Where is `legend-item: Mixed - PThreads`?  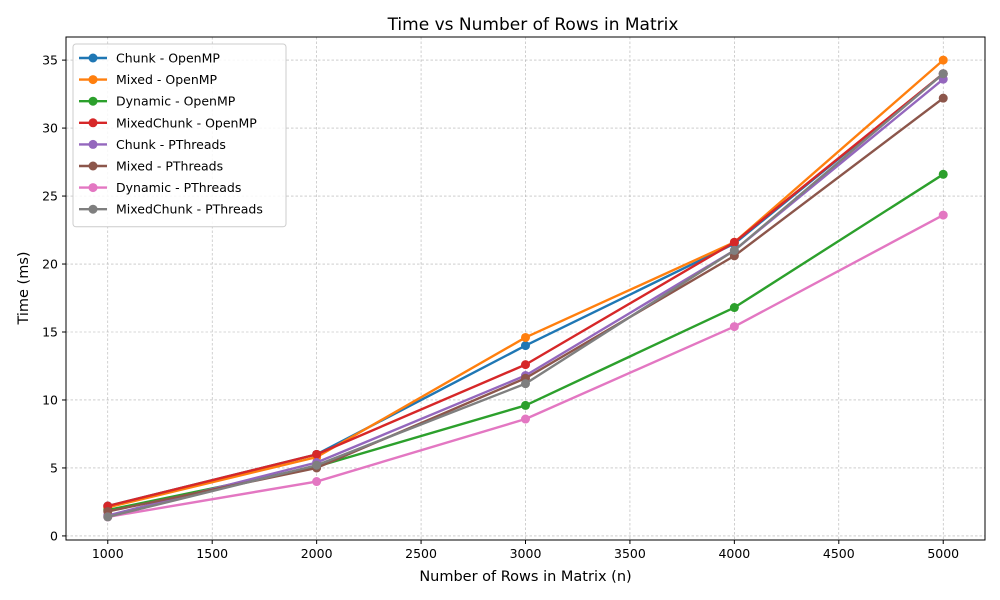
legend-item: Mixed - PThreads is located at coordinates (151, 166).